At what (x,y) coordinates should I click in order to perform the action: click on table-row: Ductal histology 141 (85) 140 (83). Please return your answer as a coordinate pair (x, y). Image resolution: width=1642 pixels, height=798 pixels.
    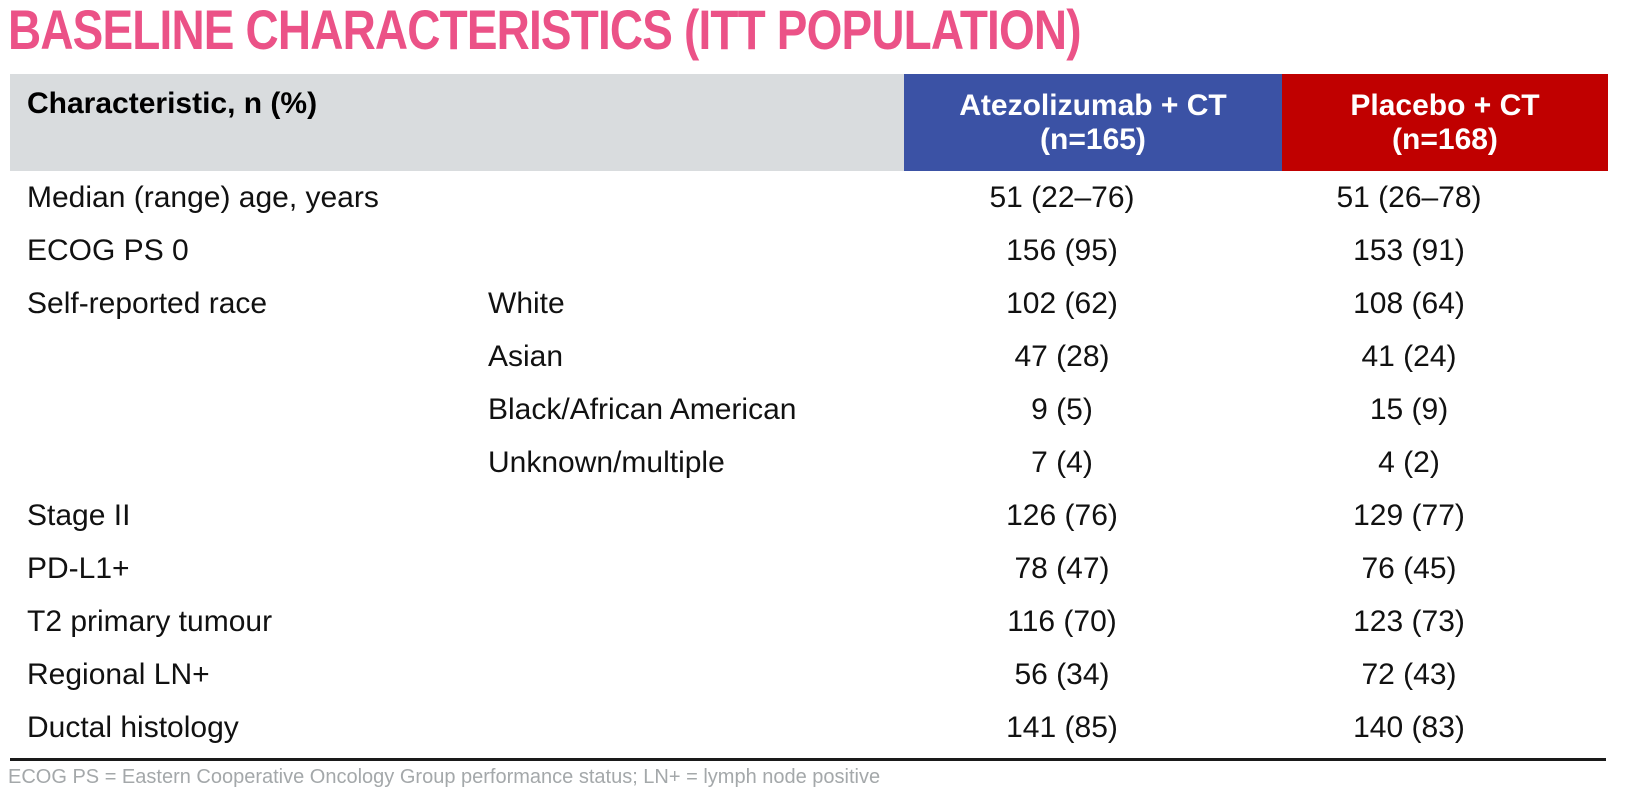
    Looking at the image, I should click on (809, 727).